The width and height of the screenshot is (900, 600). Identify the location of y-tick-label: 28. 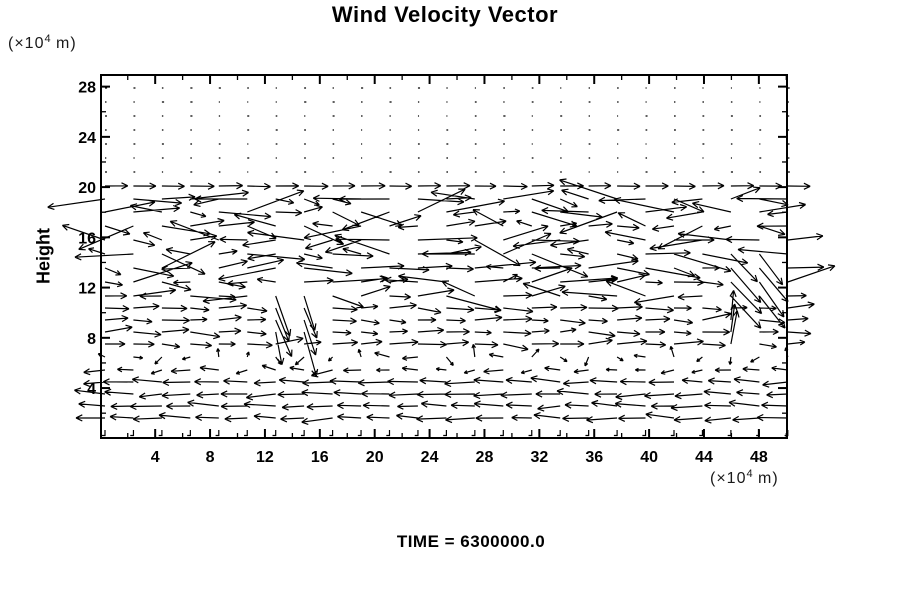
(87, 88).